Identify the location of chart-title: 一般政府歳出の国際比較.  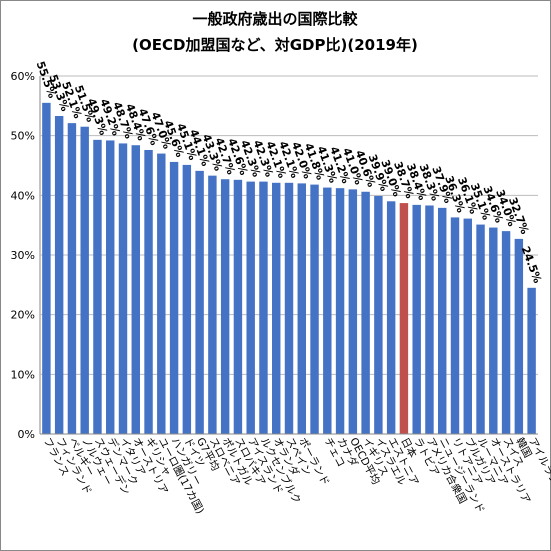
(275, 19).